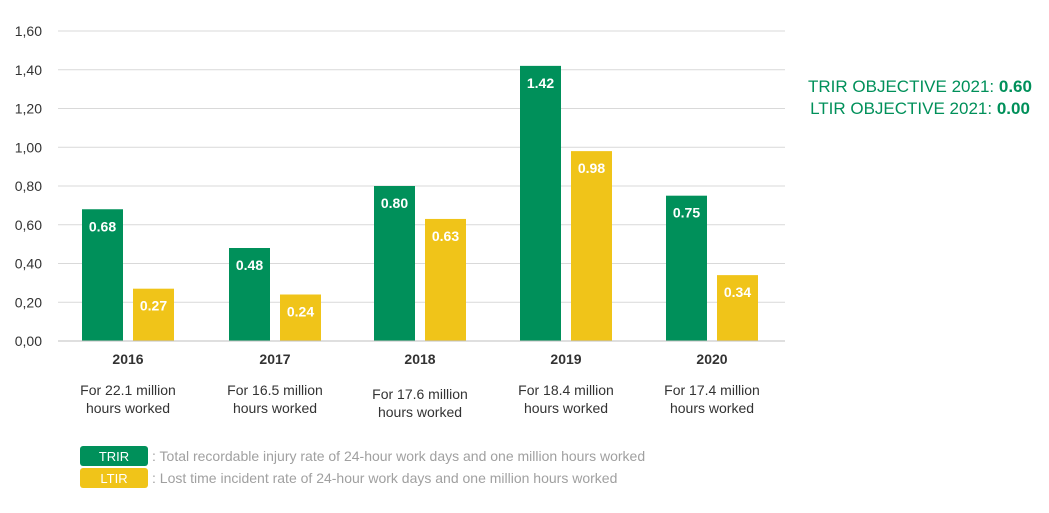 The image size is (1049, 513). I want to click on category-note-line: For 18.4 million, so click(566, 390).